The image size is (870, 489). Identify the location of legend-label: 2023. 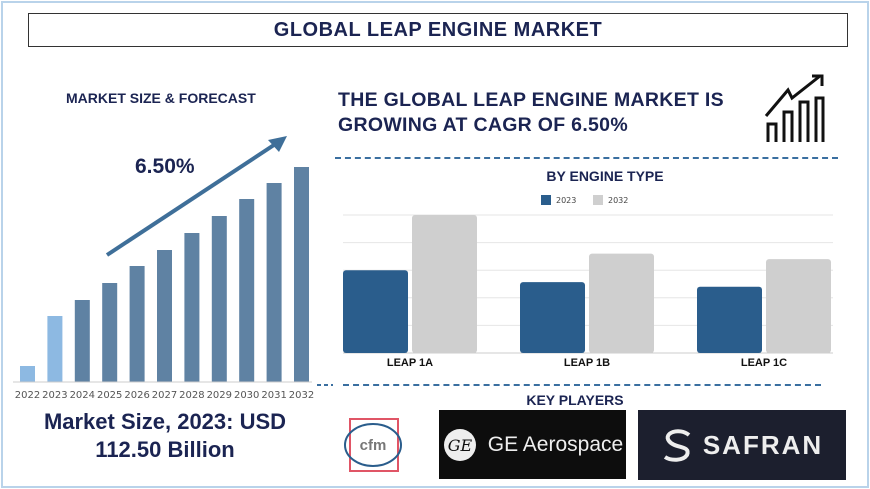
(566, 200).